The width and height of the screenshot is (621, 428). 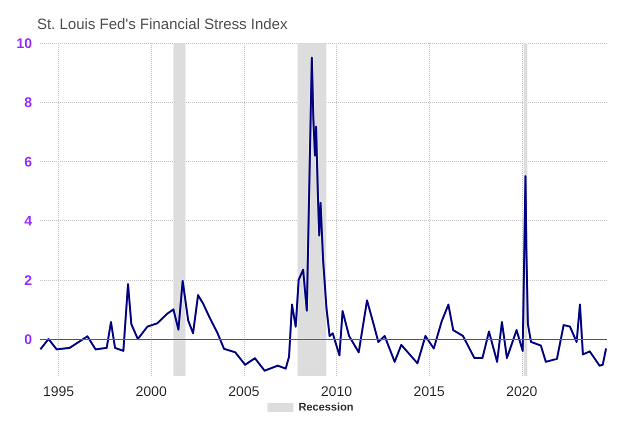 I want to click on y-tick-label: 10, so click(x=24, y=43).